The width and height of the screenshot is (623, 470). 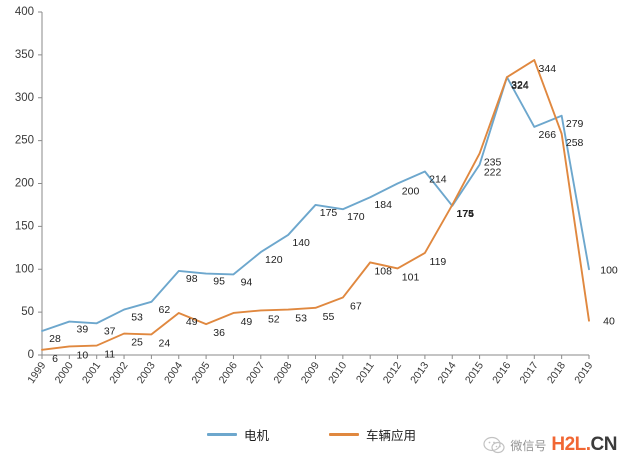 I want to click on legend-label-motor: 电机, so click(x=256, y=436).